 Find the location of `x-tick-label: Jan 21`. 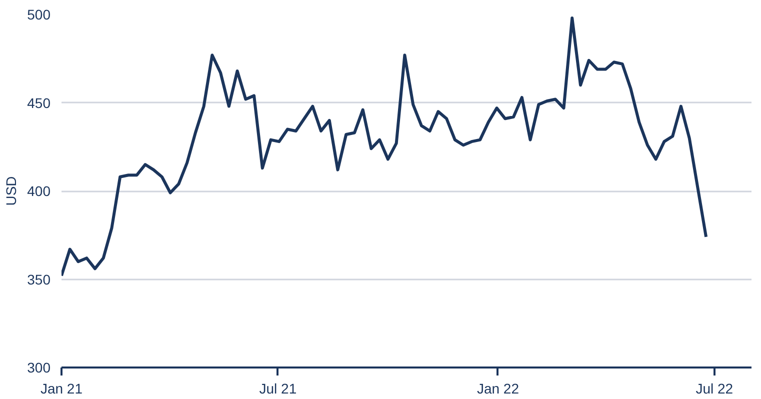

x-tick-label: Jan 21 is located at coordinates (61, 388).